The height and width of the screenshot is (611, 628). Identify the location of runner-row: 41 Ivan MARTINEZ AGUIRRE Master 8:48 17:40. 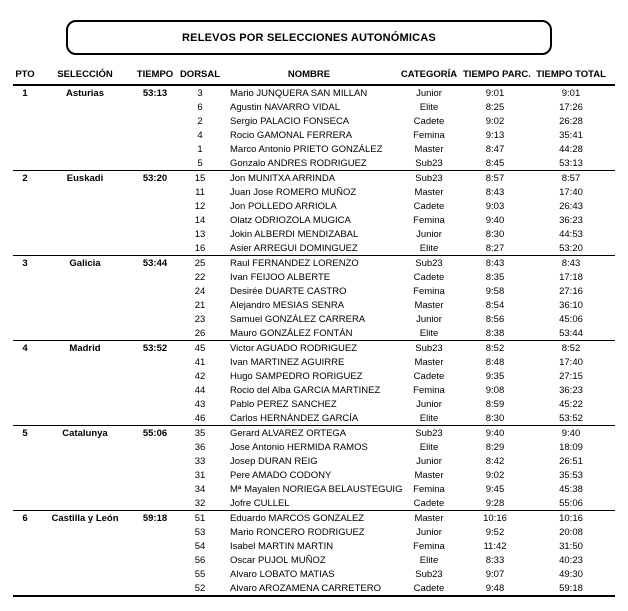
(314, 362).